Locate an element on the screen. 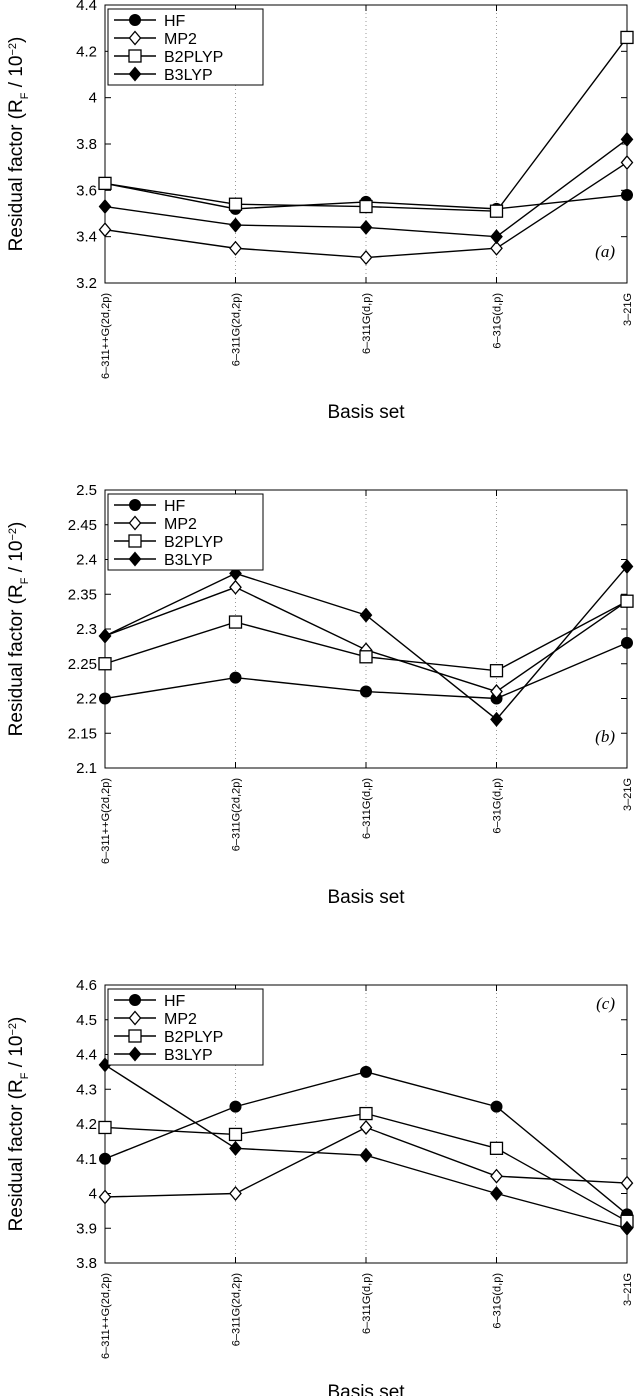  y-tick-label: 2.2 is located at coordinates (86, 699).